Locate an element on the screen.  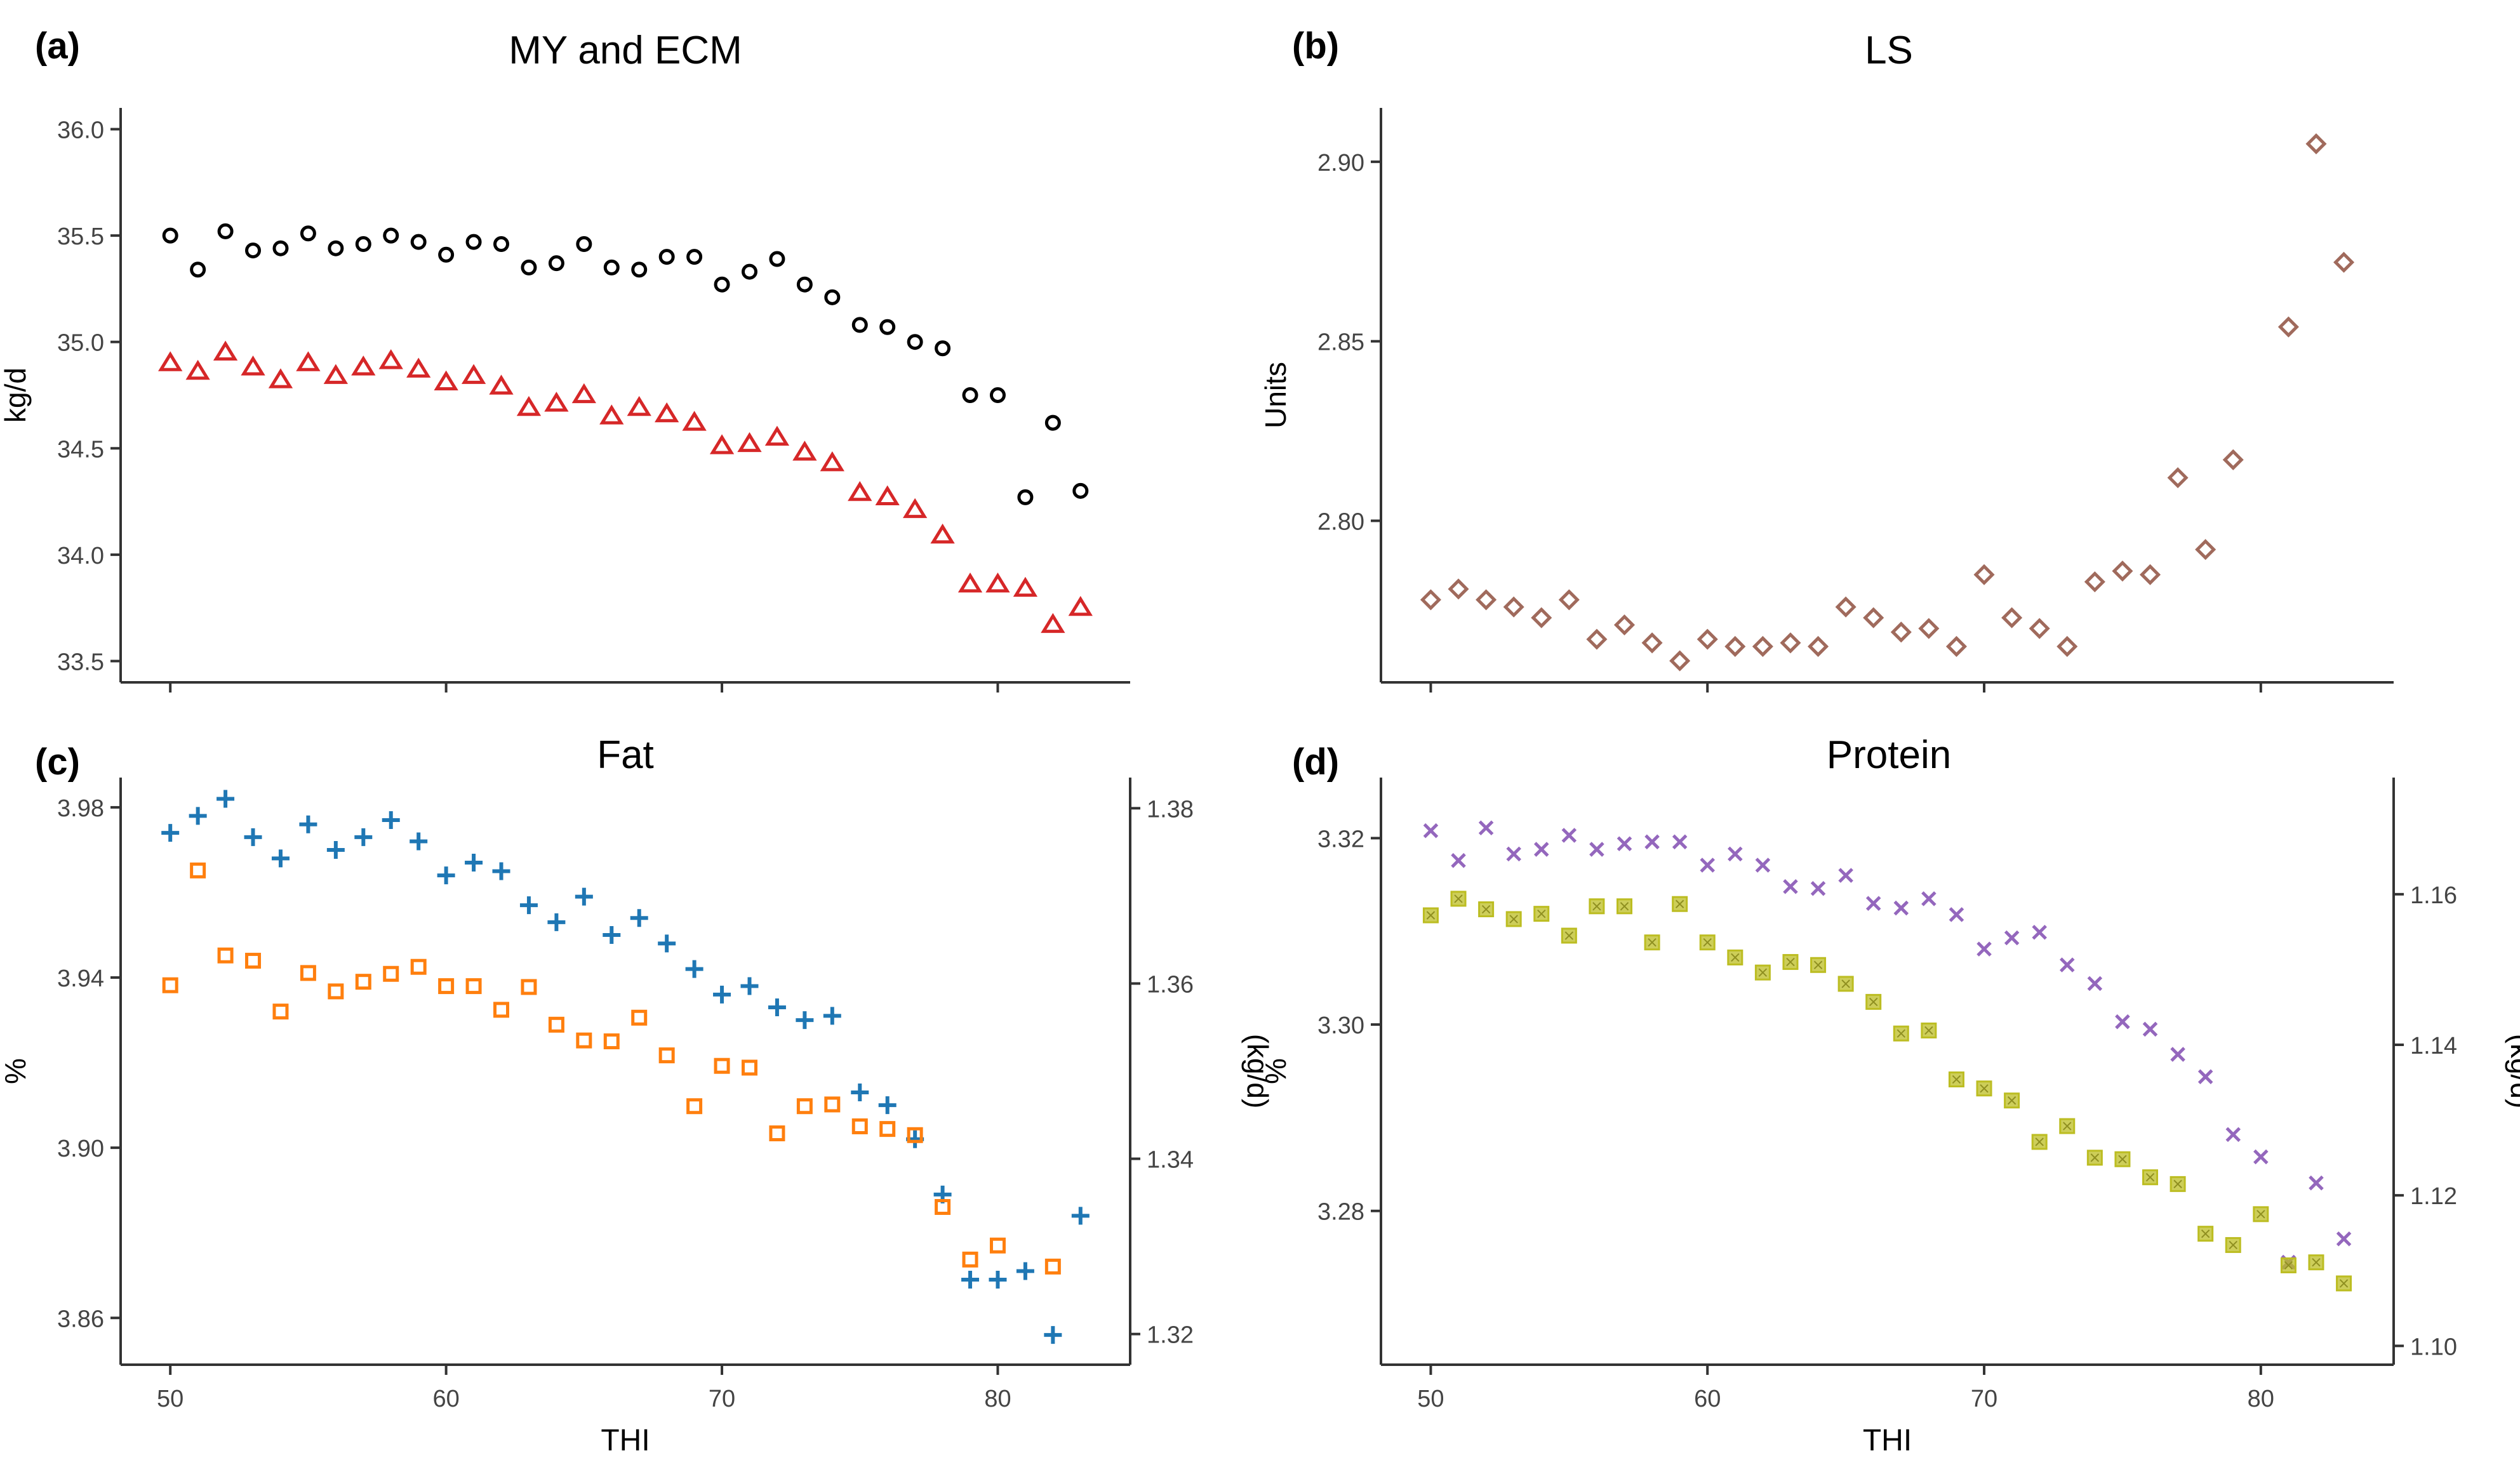
y-axis-label: % is located at coordinates (1275, 1071).